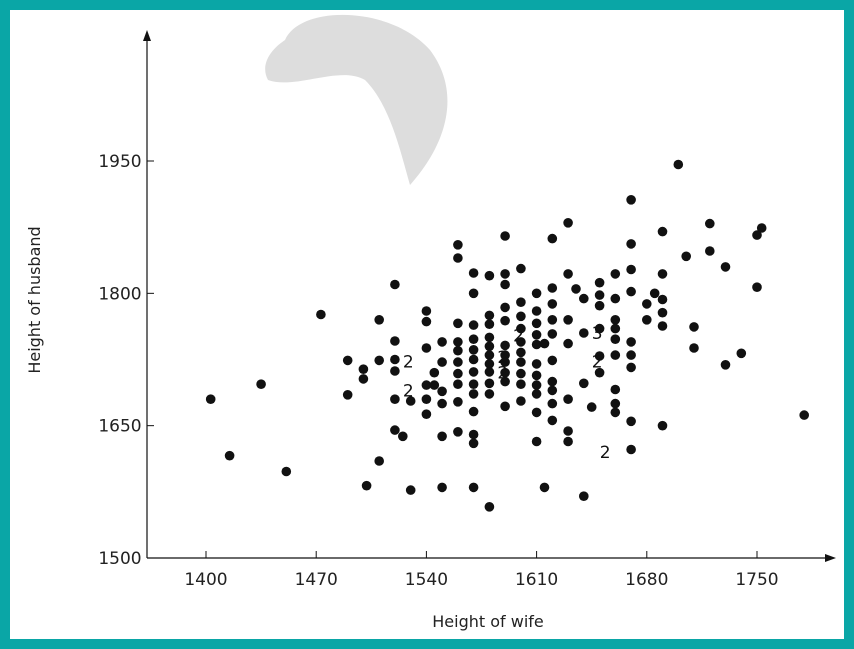 This screenshot has width=854, height=649. What do you see at coordinates (147, 35) in the screenshot?
I see `y-axis-arrow` at bounding box center [147, 35].